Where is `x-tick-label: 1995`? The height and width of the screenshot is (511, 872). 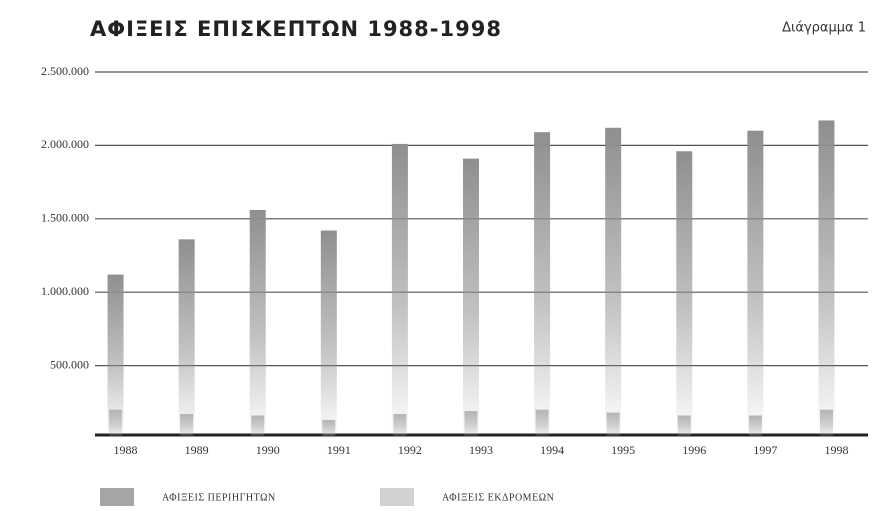 x-tick-label: 1995 is located at coordinates (623, 450).